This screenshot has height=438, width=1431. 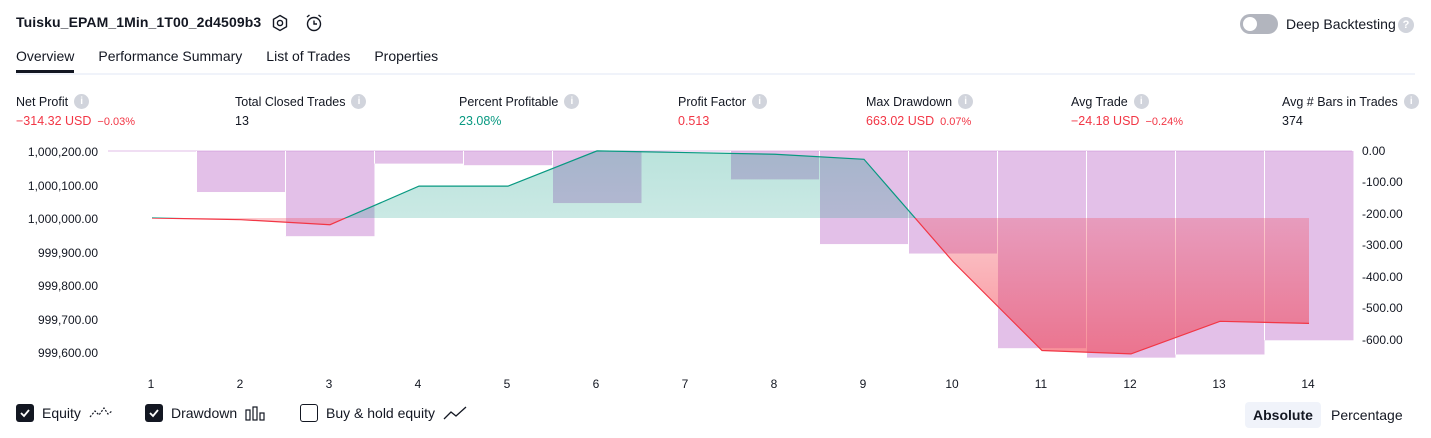 What do you see at coordinates (151, 384) in the screenshot?
I see `x-tick: 1` at bounding box center [151, 384].